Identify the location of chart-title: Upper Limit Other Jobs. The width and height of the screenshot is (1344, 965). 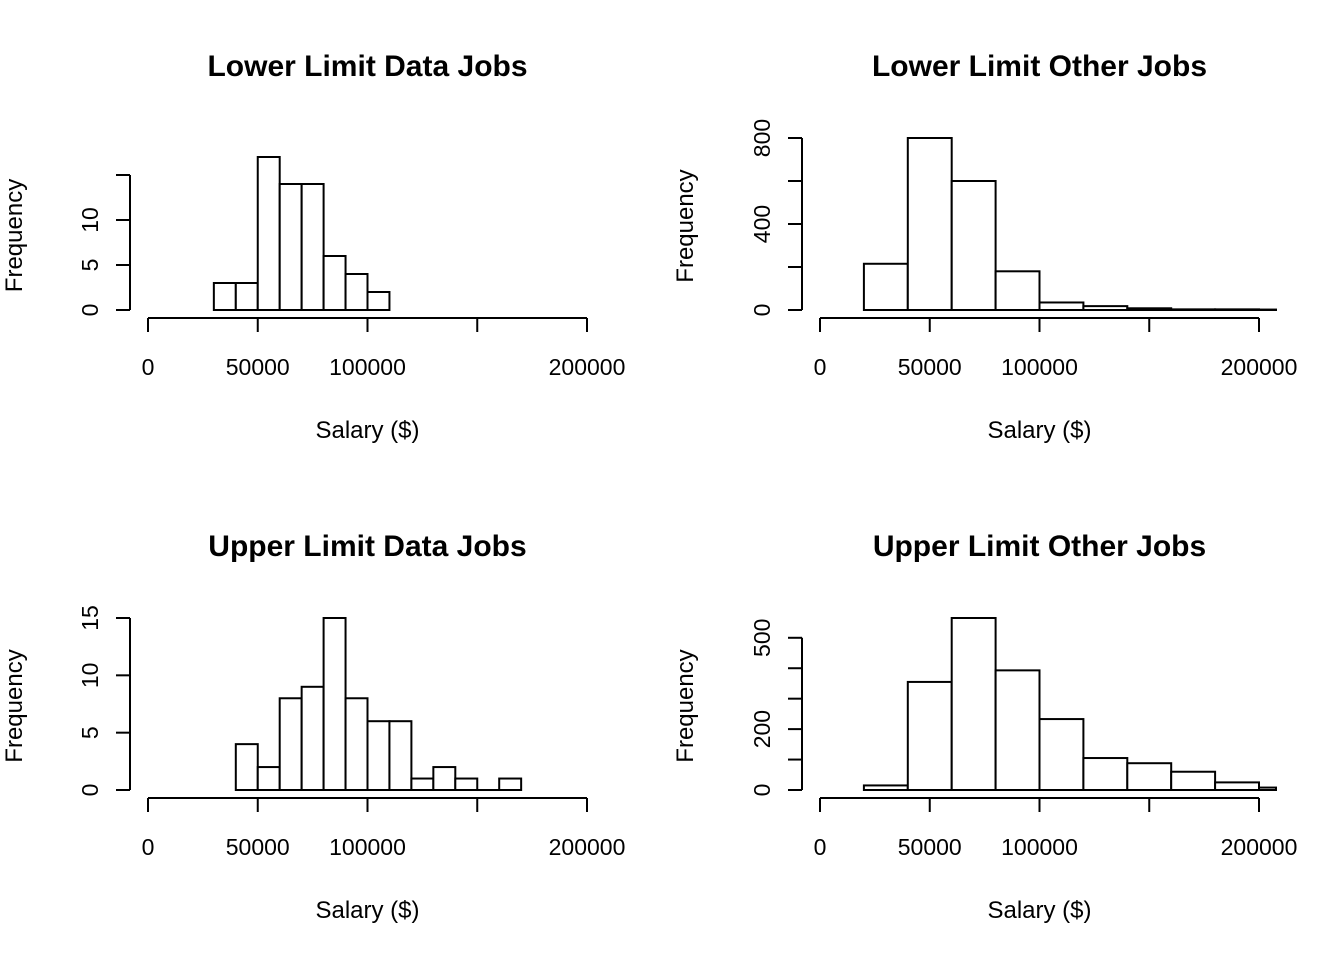
(1039, 546).